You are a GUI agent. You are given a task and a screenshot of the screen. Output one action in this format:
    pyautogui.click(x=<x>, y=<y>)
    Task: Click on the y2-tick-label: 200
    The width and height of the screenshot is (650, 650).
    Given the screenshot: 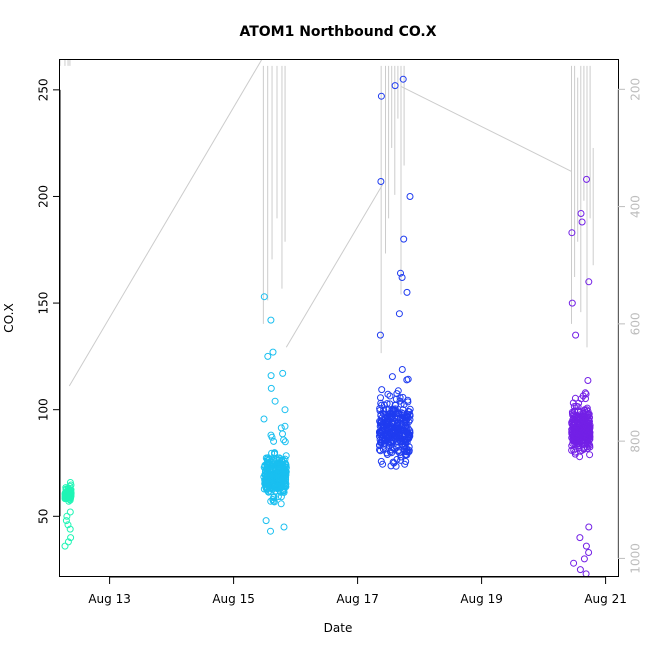 What is the action you would take?
    pyautogui.click(x=636, y=89)
    